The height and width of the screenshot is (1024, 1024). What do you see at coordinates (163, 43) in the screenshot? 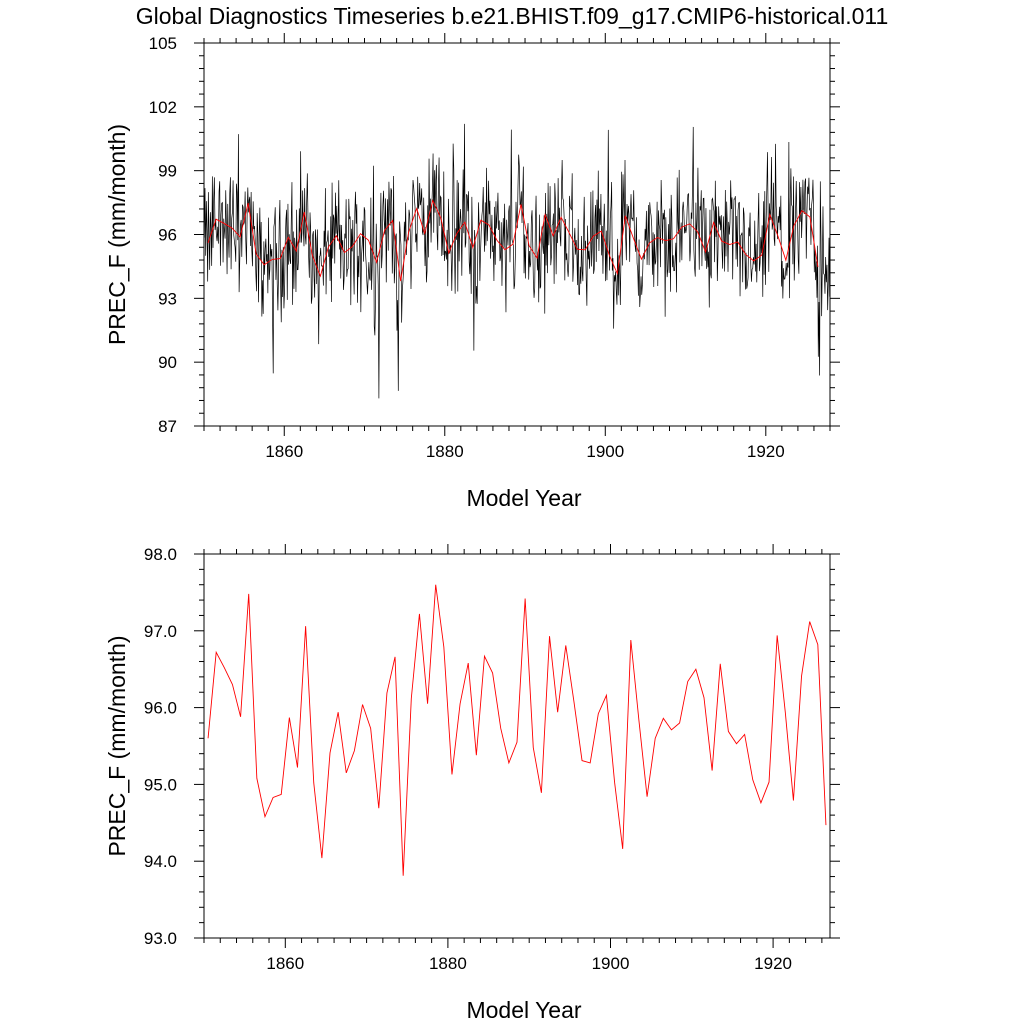
I see `y-tick-label: 105` at bounding box center [163, 43].